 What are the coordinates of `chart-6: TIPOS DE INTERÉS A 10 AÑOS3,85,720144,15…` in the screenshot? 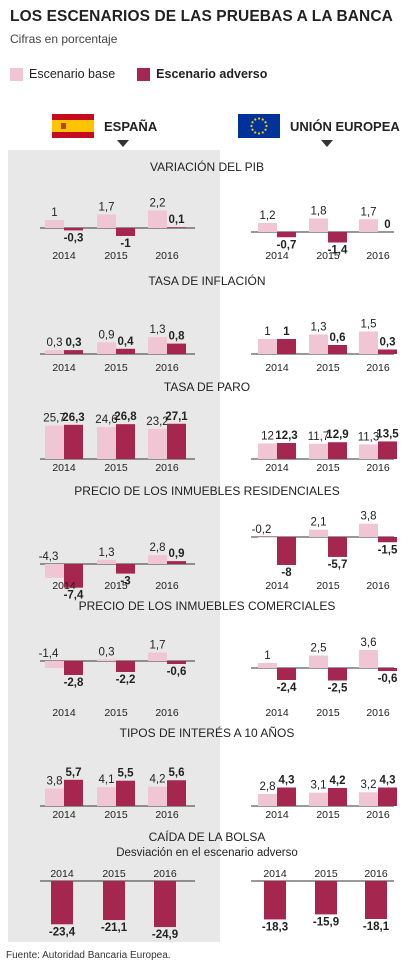 It's located at (218, 773).